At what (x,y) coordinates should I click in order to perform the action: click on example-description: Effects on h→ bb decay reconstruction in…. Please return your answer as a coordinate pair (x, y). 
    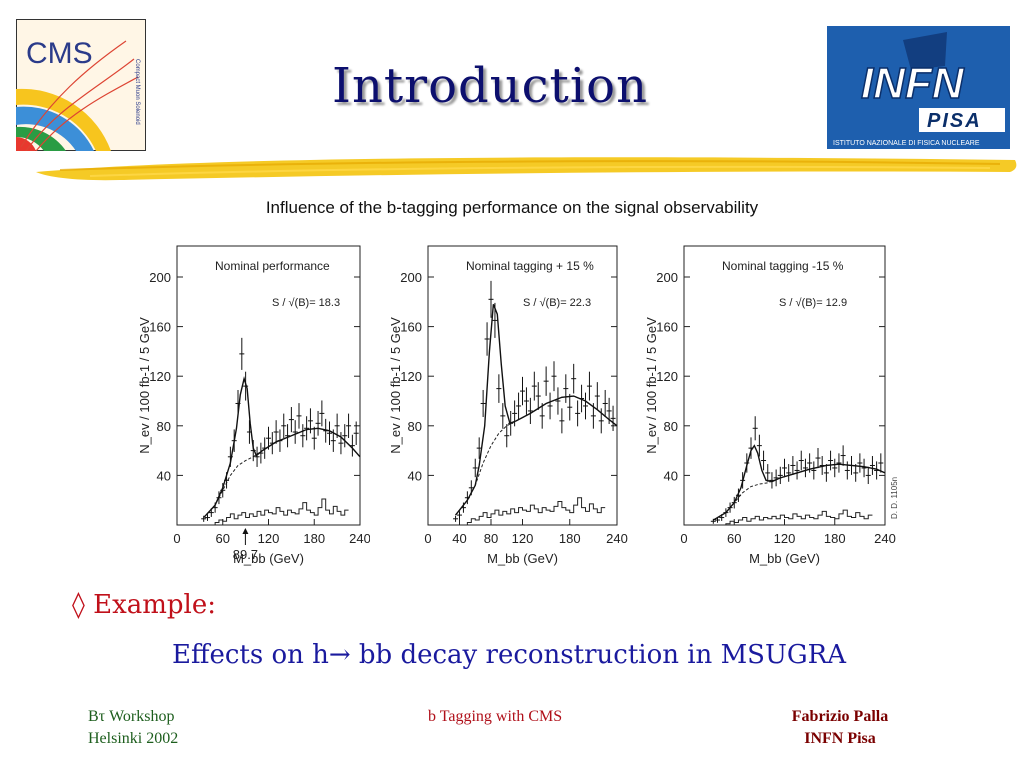
    Looking at the image, I should click on (509, 655).